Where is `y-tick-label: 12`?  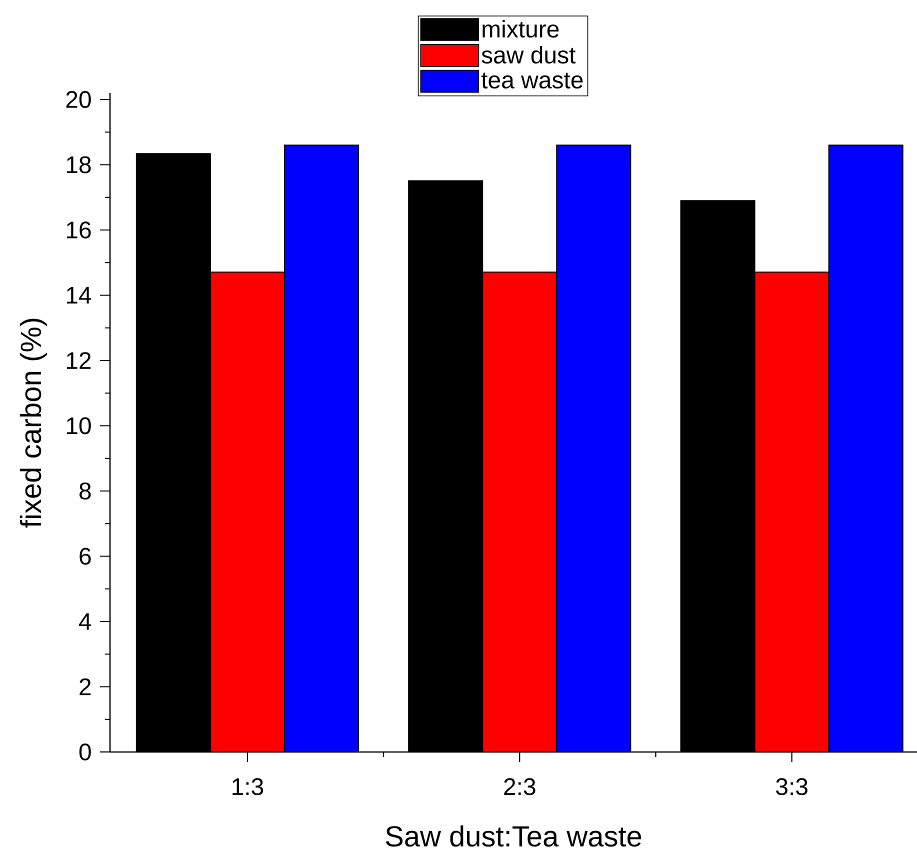
y-tick-label: 12 is located at coordinates (78, 360).